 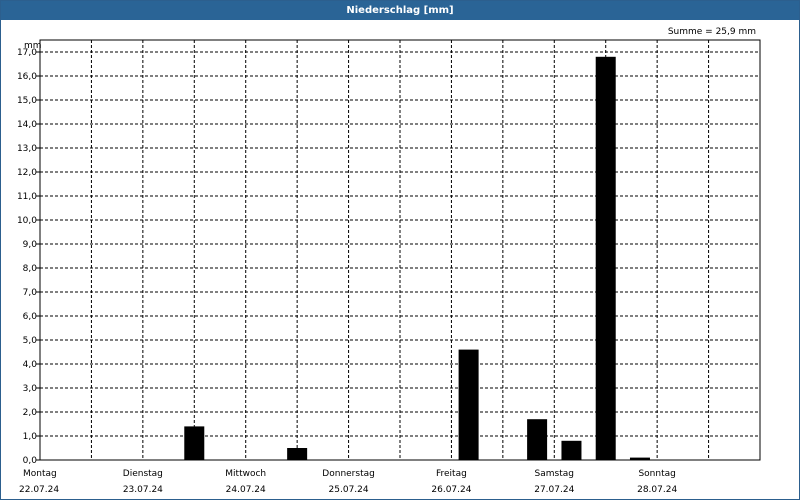 What do you see at coordinates (143, 474) in the screenshot?
I see `x-tick-weekday: Dienstag` at bounding box center [143, 474].